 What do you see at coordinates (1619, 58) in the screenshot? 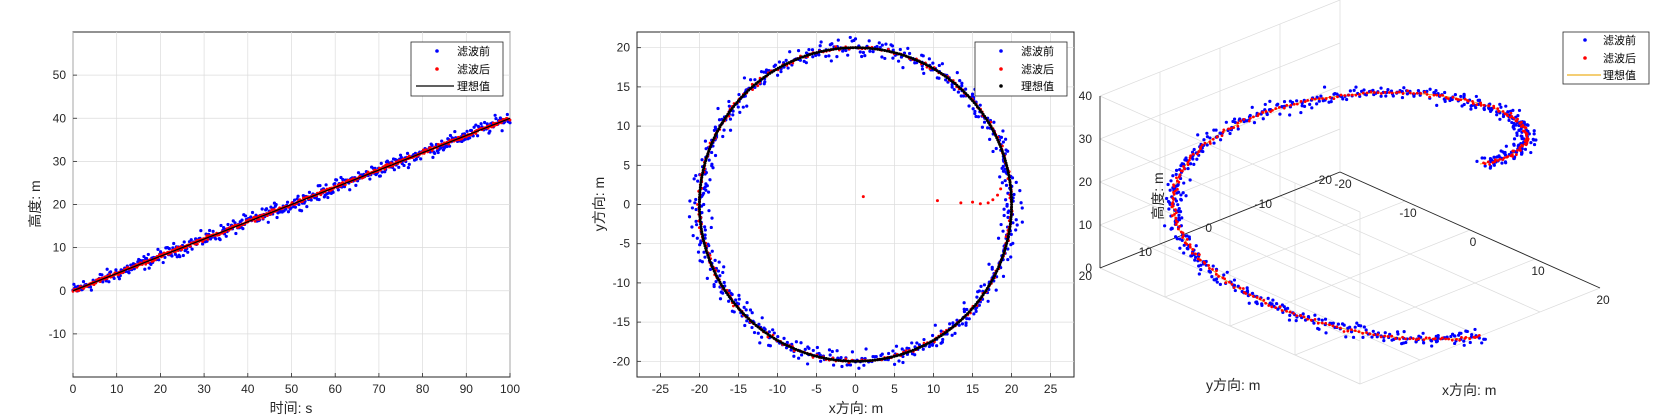
I see `legend-after-label: 滤波后` at bounding box center [1619, 58].